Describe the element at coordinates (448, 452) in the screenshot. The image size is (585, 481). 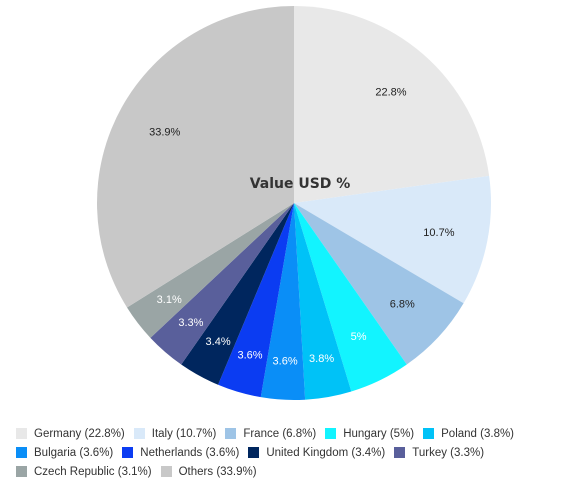
I see `legend-label: Turkey (3.3%)` at that location.